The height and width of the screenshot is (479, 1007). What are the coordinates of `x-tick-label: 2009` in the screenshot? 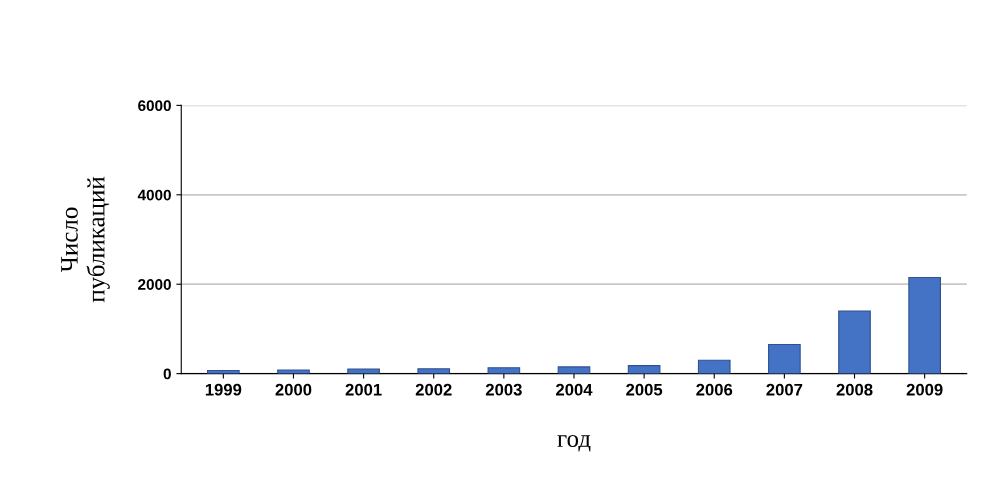 It's located at (924, 389).